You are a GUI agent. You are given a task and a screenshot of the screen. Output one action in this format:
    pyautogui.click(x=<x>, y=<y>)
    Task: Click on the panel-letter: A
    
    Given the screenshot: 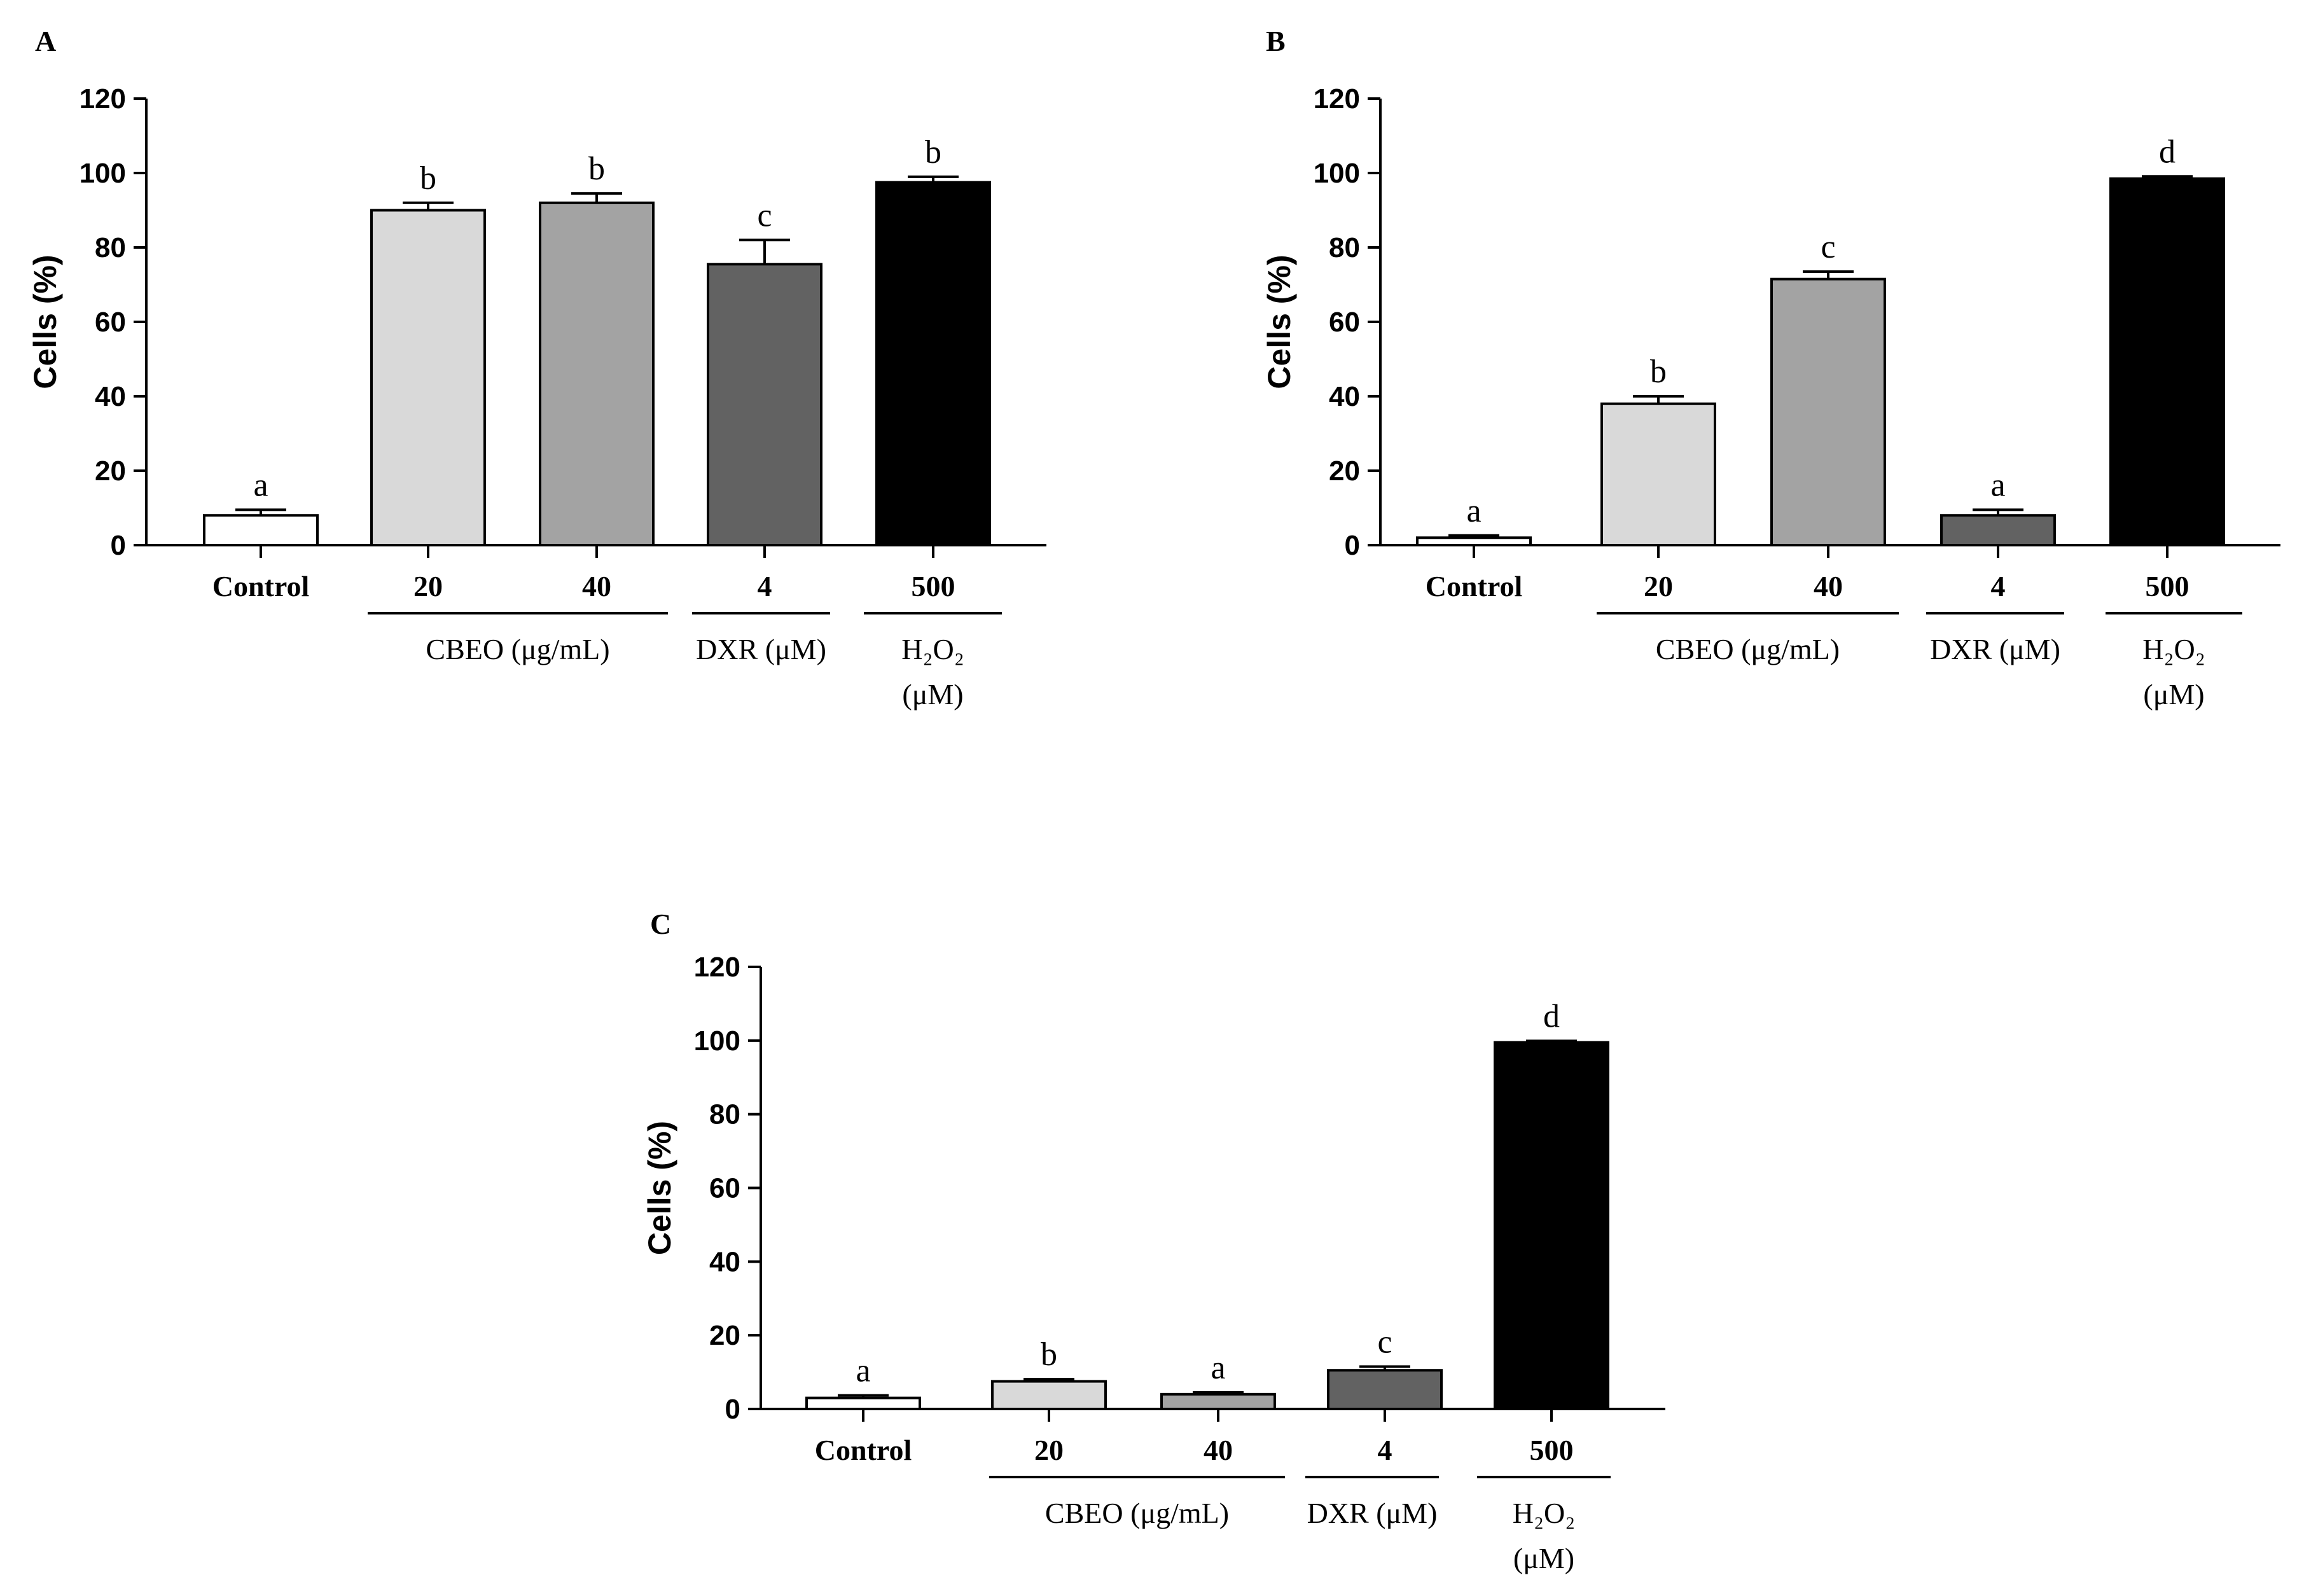 What is the action you would take?
    pyautogui.click(x=45, y=41)
    